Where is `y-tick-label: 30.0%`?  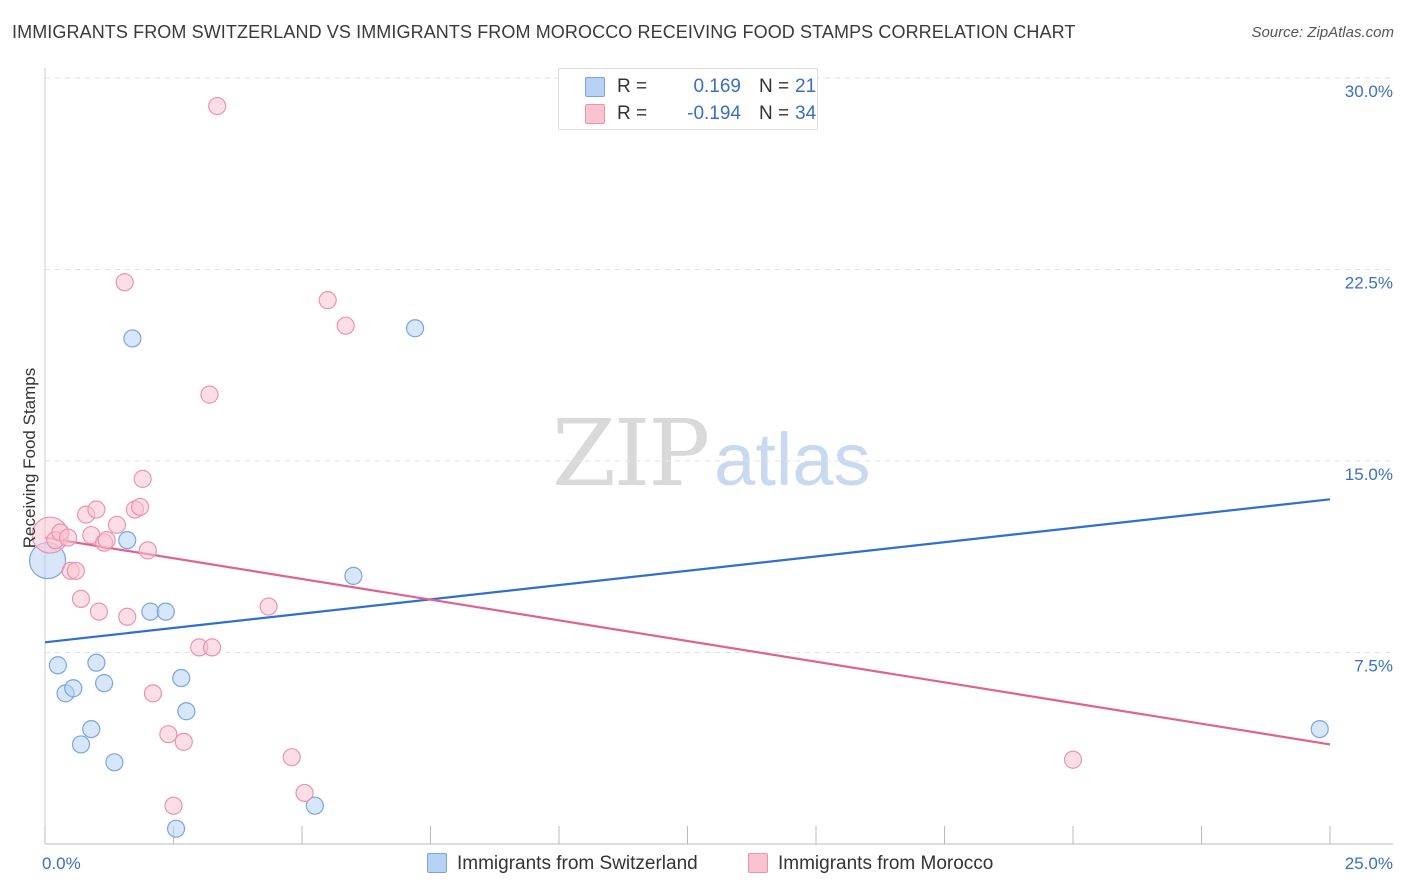 y-tick-label: 30.0% is located at coordinates (1369, 91).